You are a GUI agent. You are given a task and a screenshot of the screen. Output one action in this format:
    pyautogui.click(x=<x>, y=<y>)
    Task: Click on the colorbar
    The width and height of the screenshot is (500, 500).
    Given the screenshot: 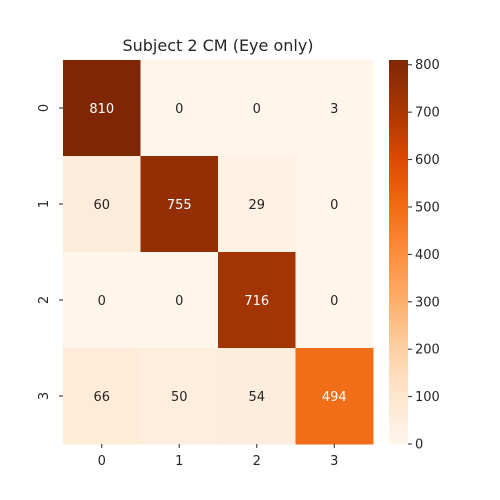 What is the action you would take?
    pyautogui.click(x=398, y=252)
    